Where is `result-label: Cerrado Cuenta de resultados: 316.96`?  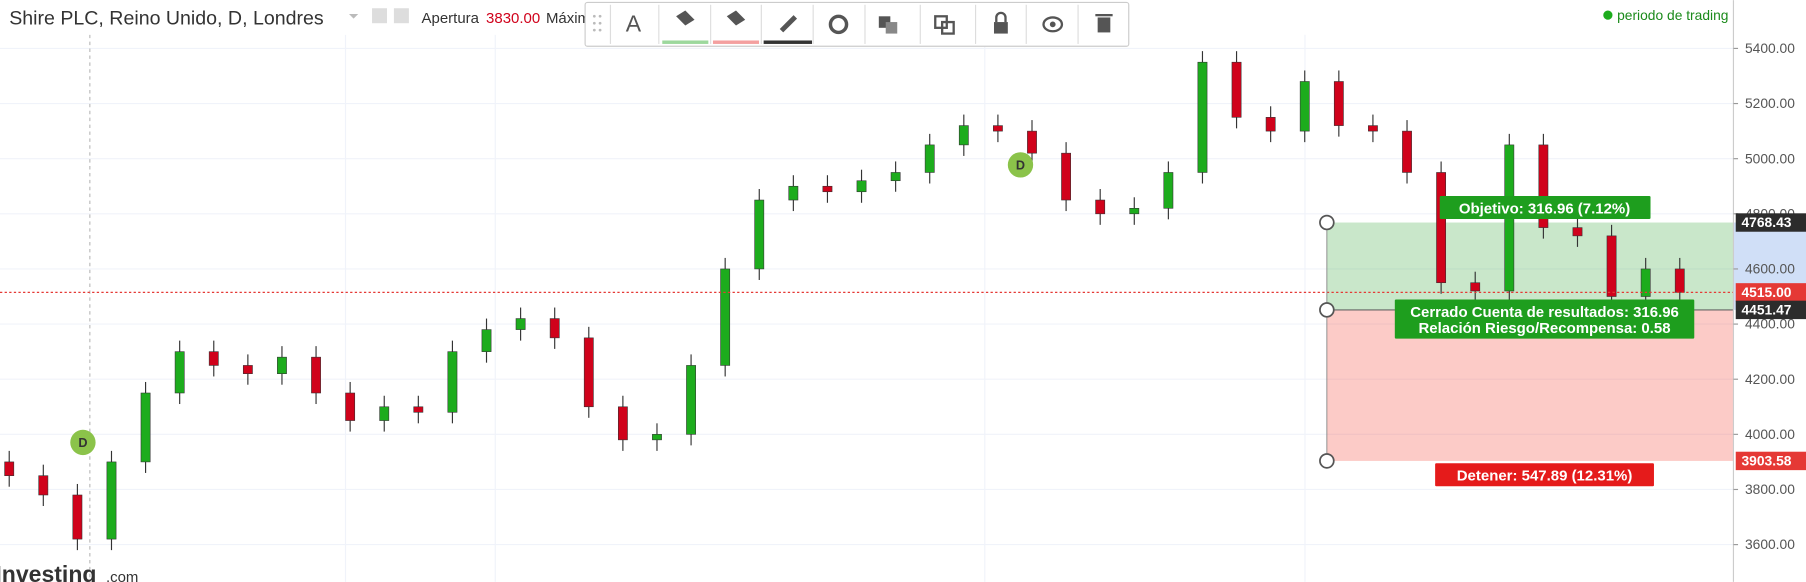
result-label: Cerrado Cuenta de resultados: 316.96 is located at coordinates (1544, 312).